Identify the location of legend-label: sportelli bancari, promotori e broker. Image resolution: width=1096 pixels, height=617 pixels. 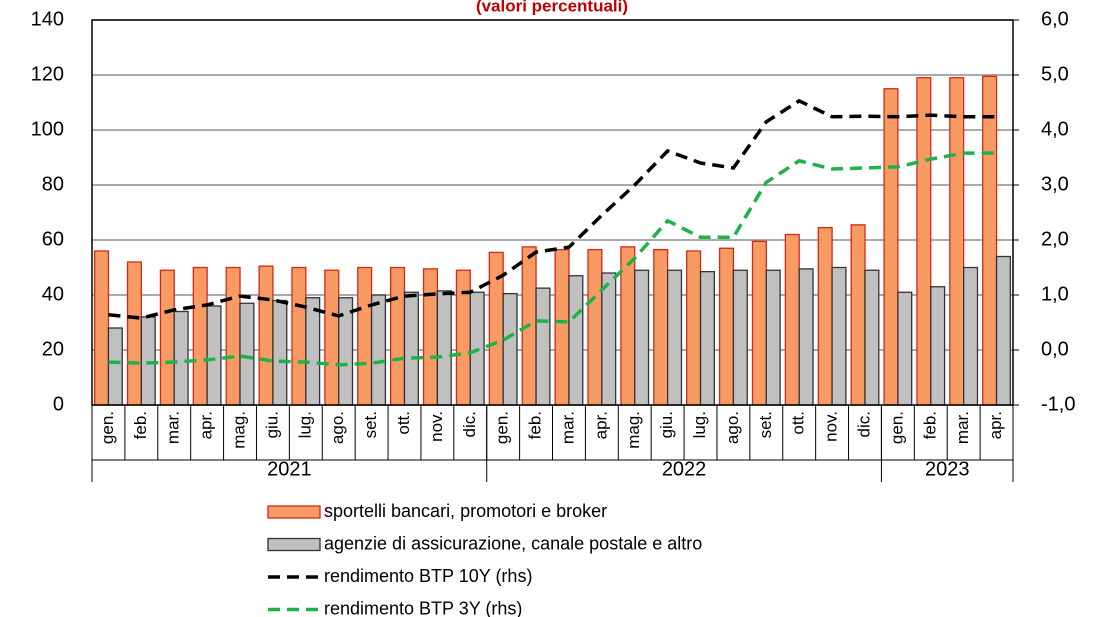
(465, 511).